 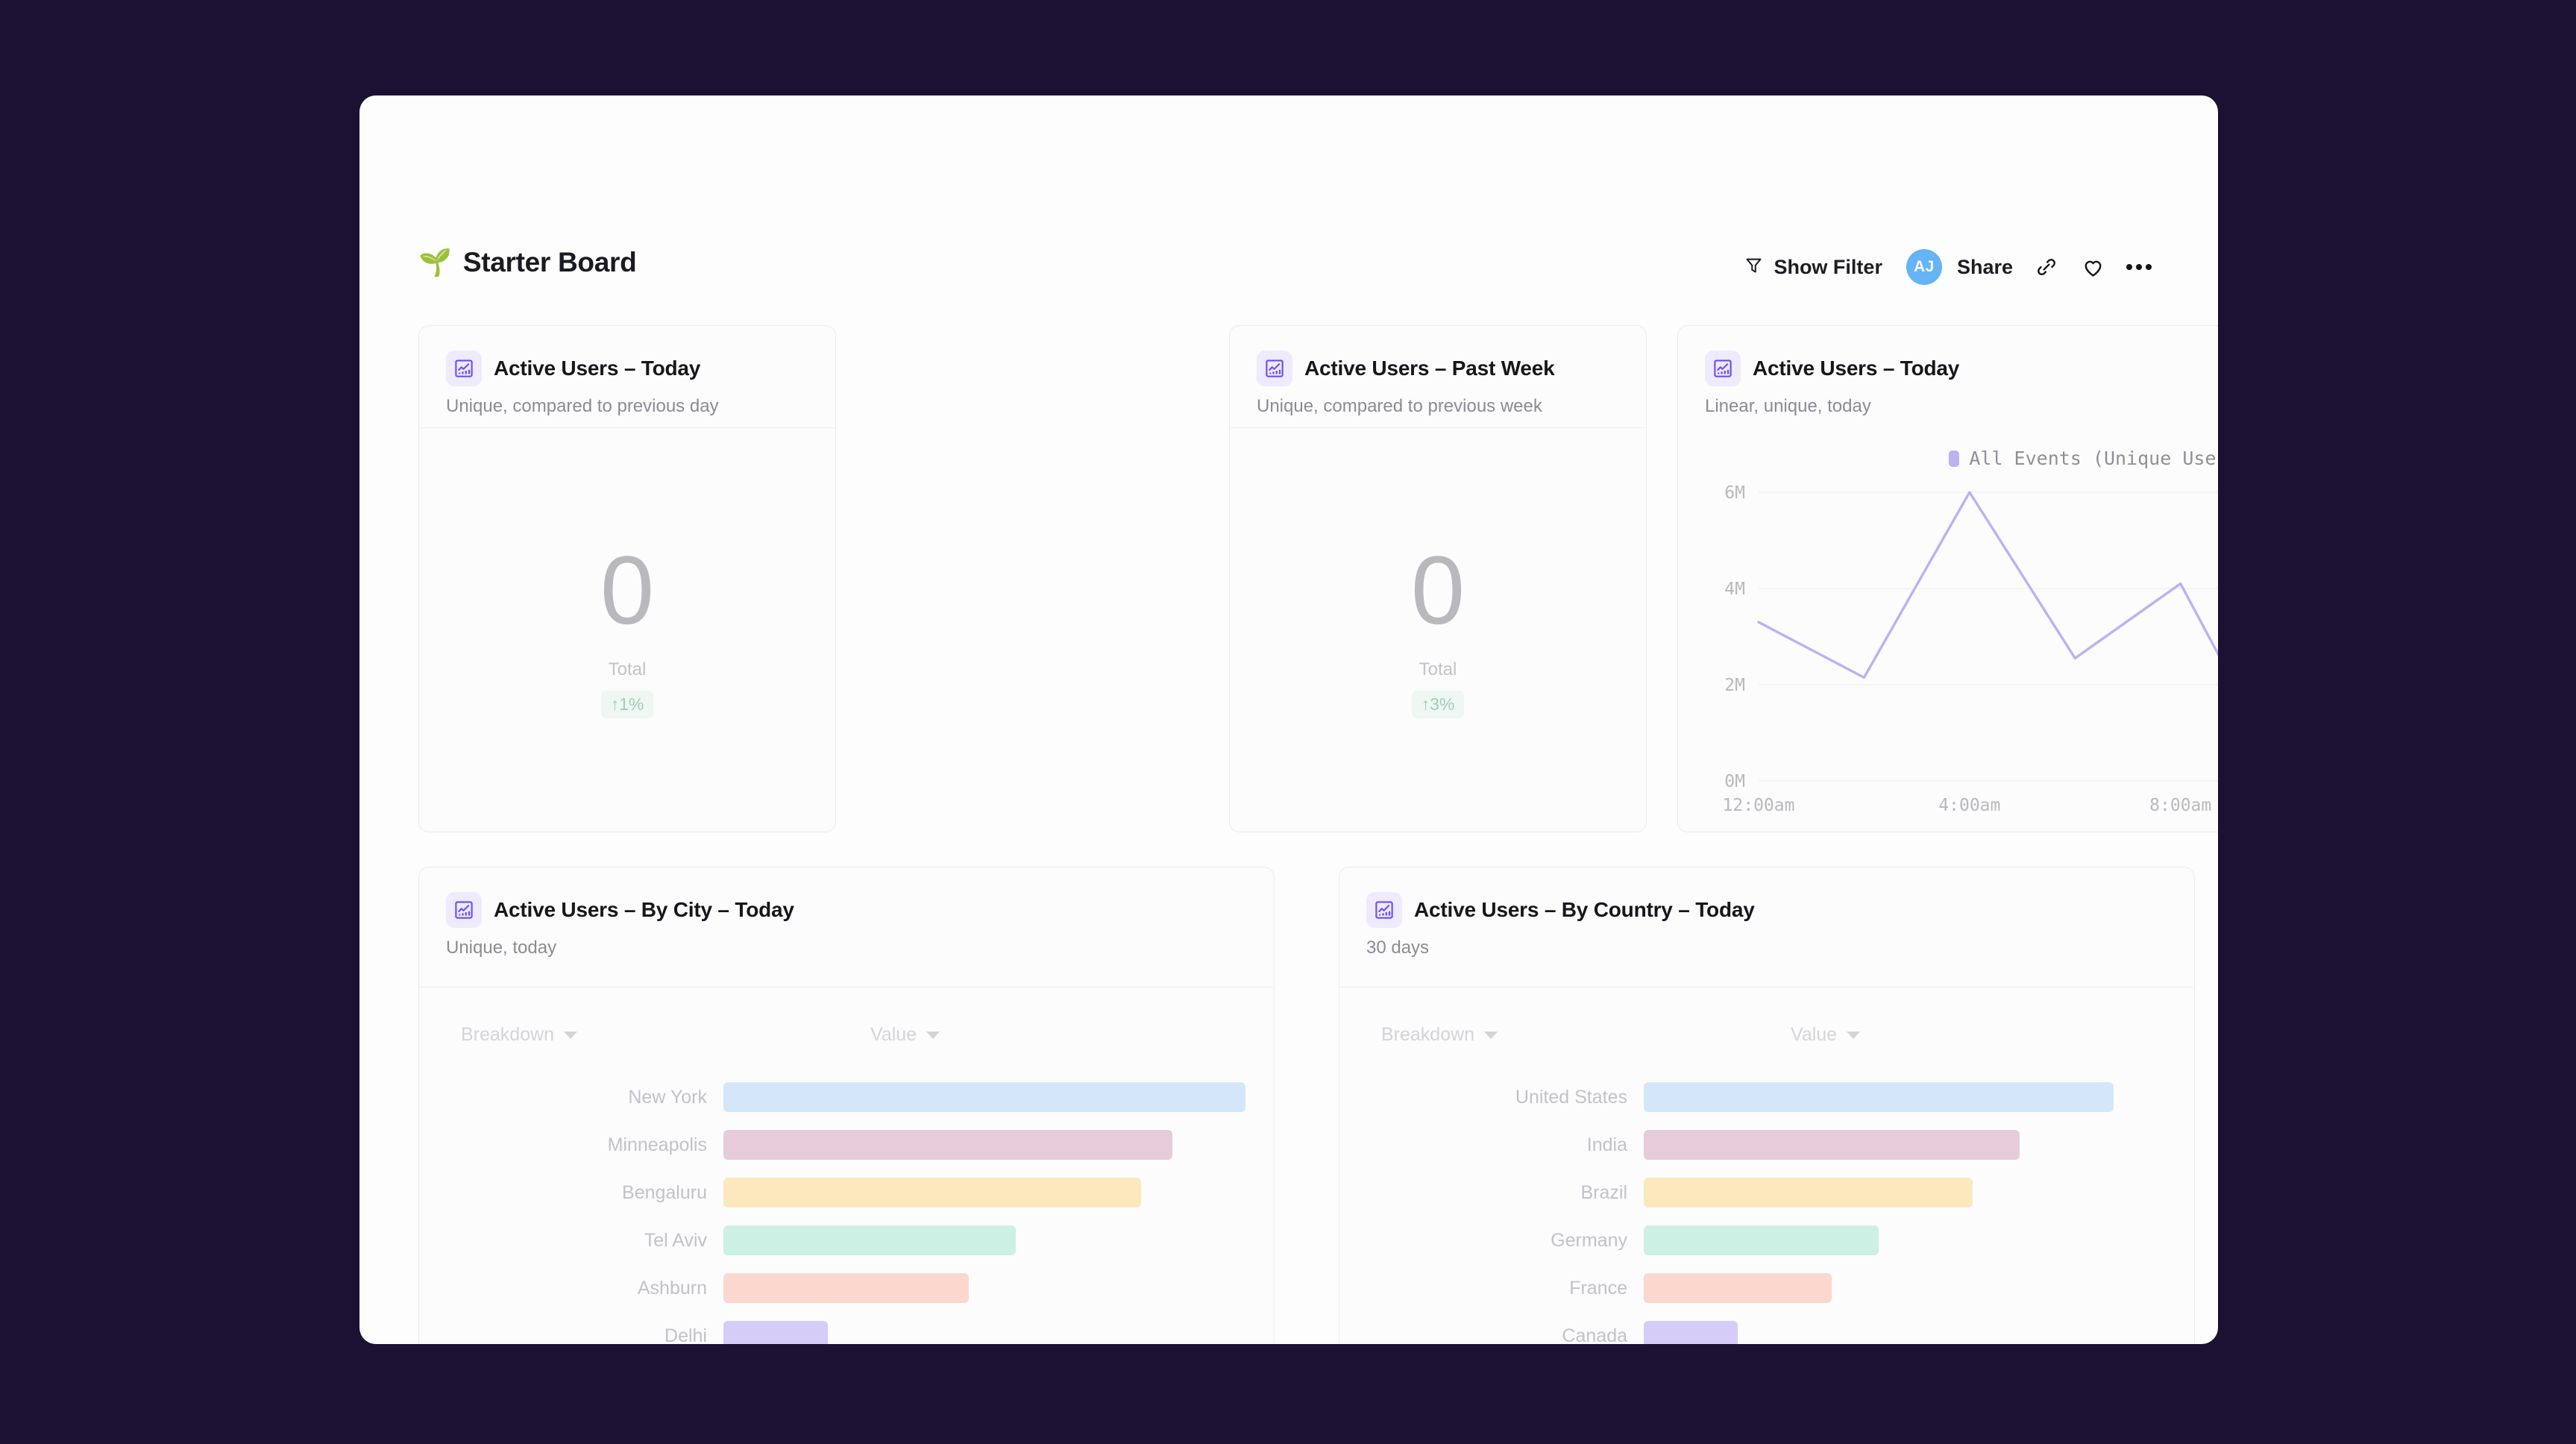 What do you see at coordinates (1604, 1192) in the screenshot?
I see `breakdown-label: Brazil` at bounding box center [1604, 1192].